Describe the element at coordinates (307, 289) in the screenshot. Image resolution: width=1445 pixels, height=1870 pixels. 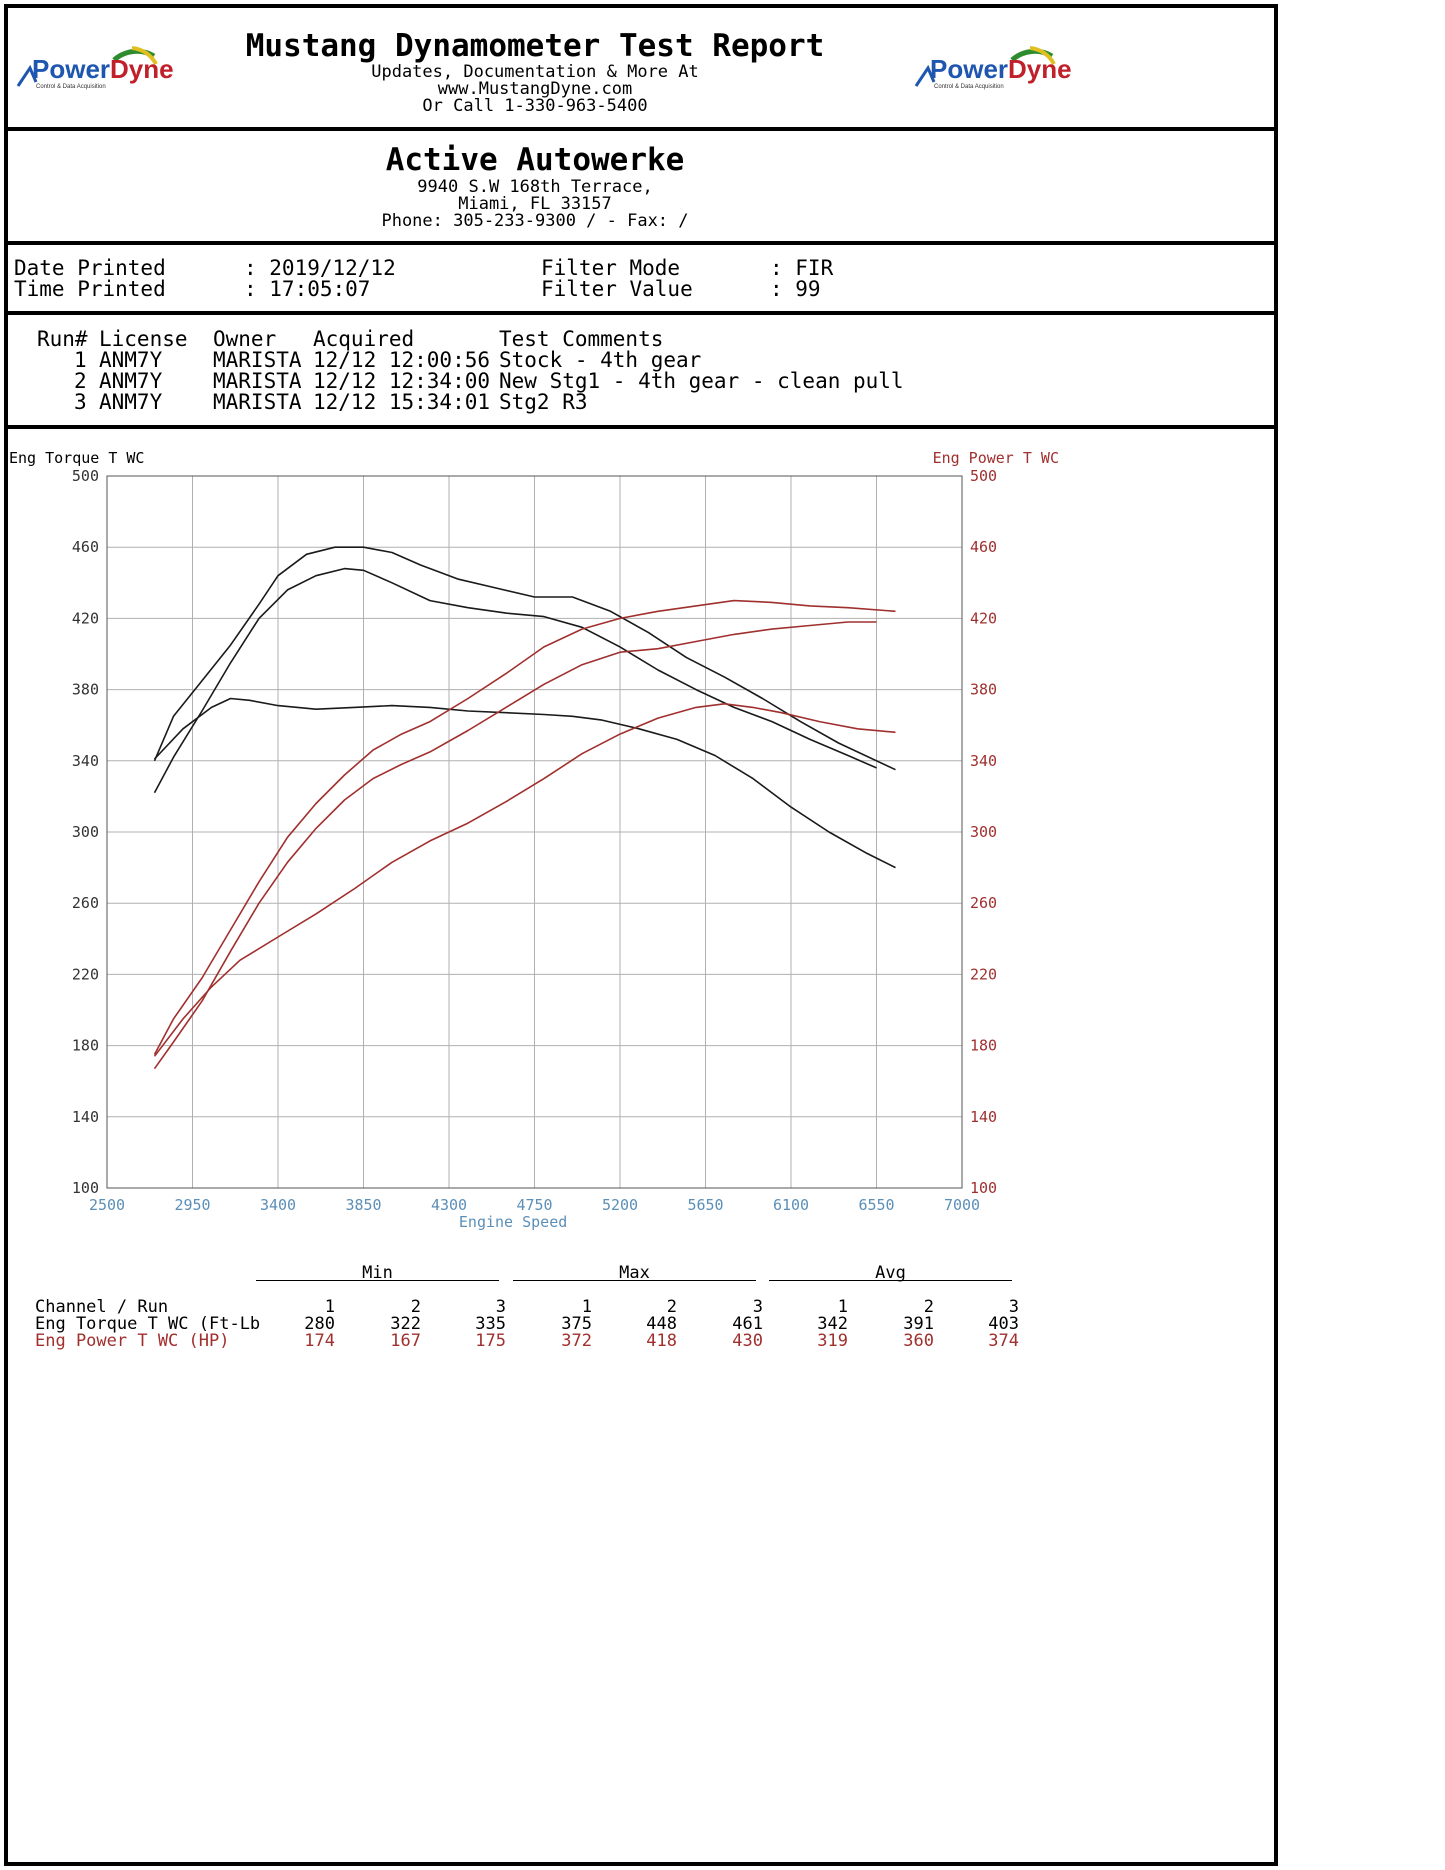
I see `time-printed-value: : 17:05:07` at that location.